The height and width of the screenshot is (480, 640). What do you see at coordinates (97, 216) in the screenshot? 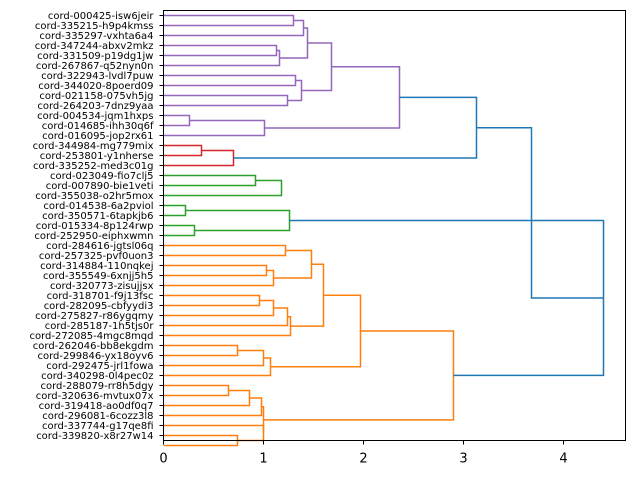
I see `leaf-label: cord-350571-6tapkjb6` at bounding box center [97, 216].